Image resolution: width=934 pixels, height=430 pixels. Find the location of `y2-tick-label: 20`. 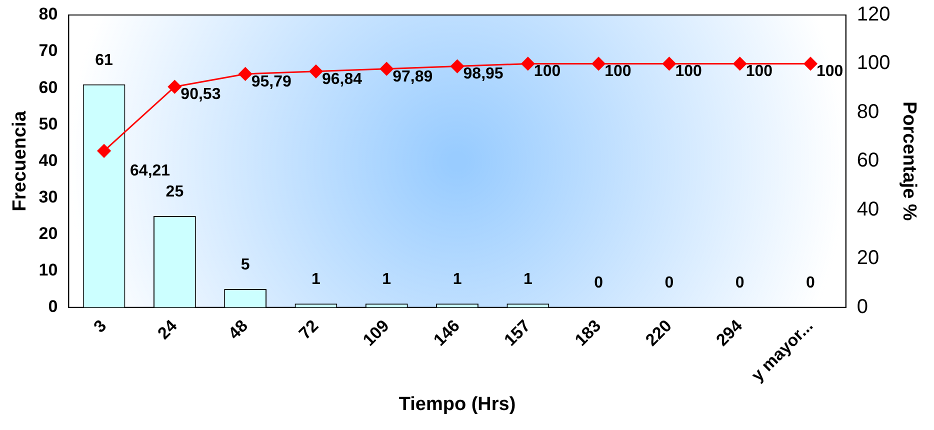

y2-tick-label: 20 is located at coordinates (868, 258).